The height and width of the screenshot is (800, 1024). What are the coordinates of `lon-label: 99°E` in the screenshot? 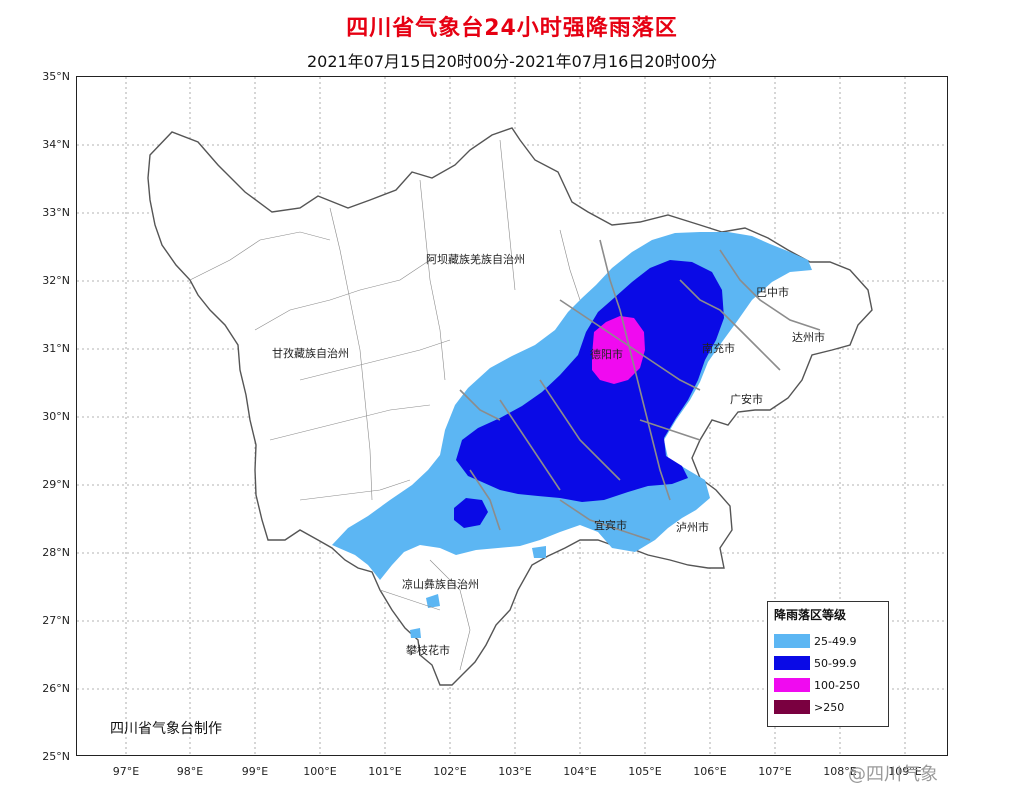 It's located at (255, 771).